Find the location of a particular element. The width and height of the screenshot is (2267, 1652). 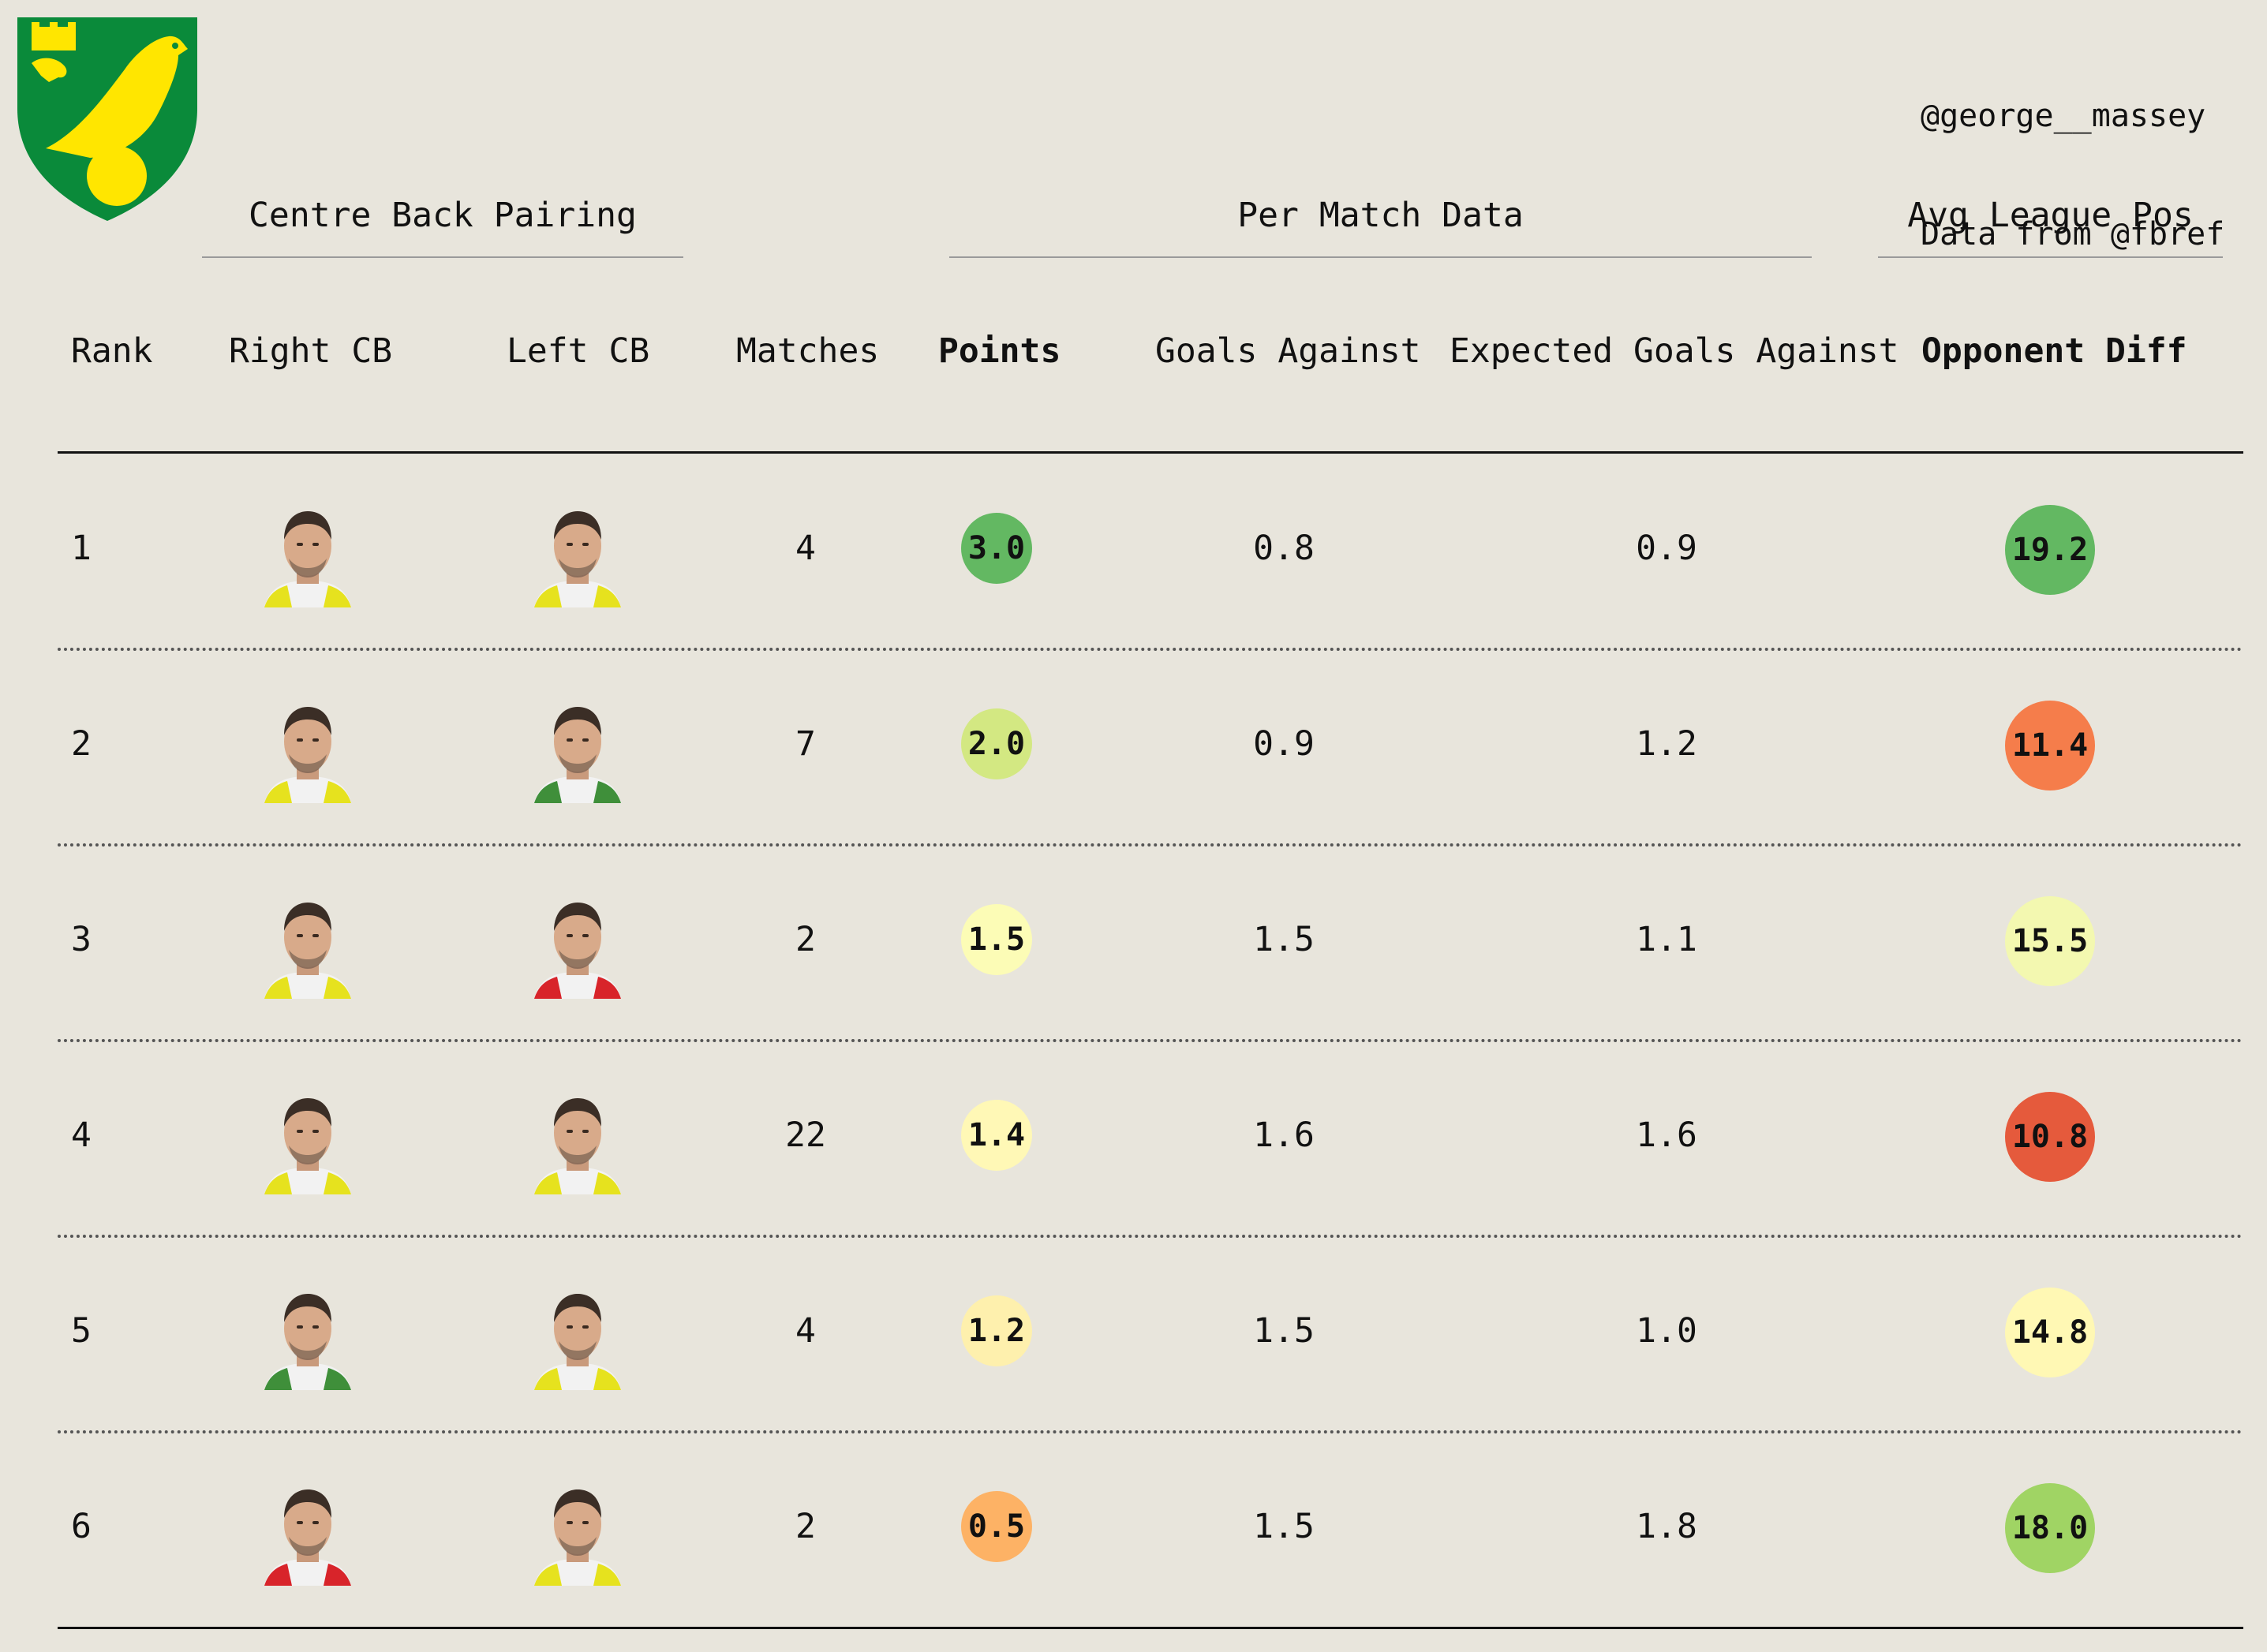

header-goals-against: Goals Against is located at coordinates (1288, 351).